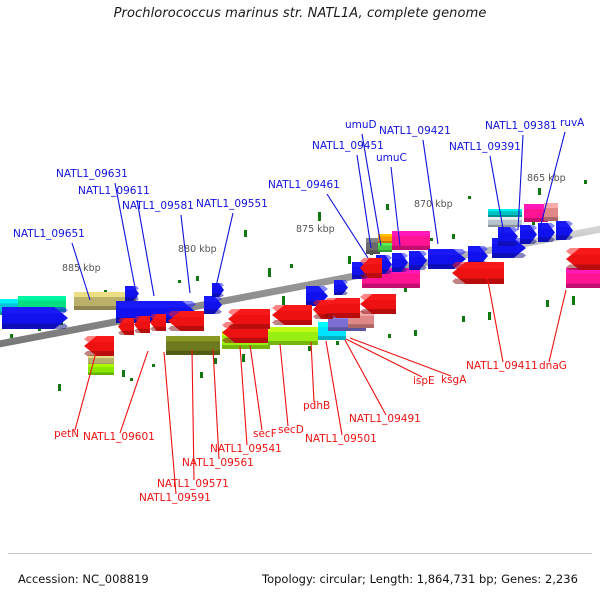 Image resolution: width=600 pixels, height=600 pixels. Describe the element at coordinates (391, 158) in the screenshot. I see `gene-label-forward: umuC` at that location.